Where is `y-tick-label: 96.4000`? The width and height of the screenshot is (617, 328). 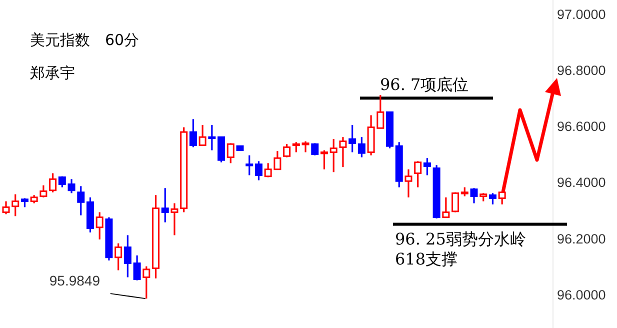 y-tick-label: 96.4000 is located at coordinates (581, 182).